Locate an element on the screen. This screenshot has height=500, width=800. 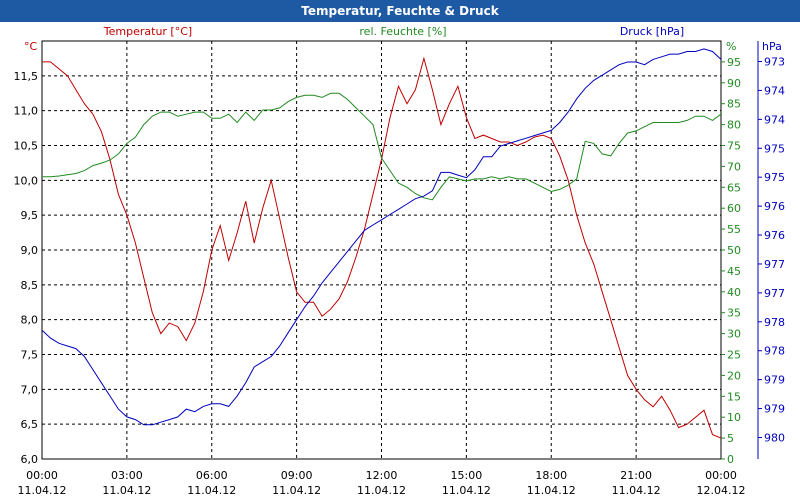
x-tick-time: 12:00 is located at coordinates (382, 475).